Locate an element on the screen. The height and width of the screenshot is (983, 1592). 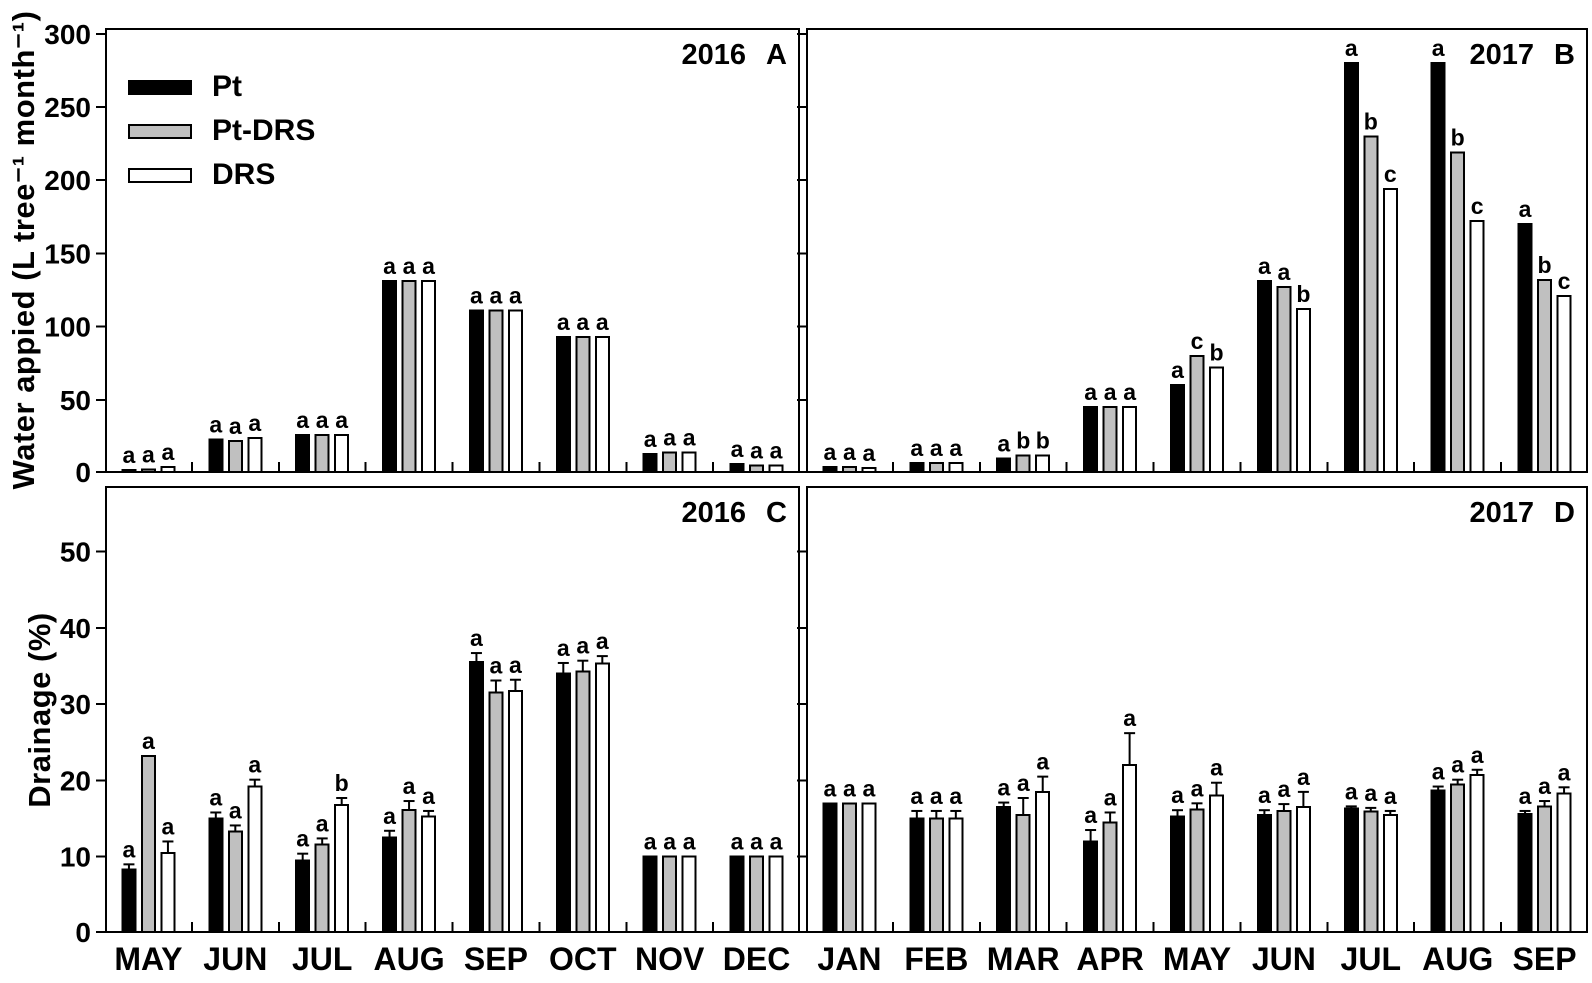
y-axis-tick-label: 250 is located at coordinates (67, 107).